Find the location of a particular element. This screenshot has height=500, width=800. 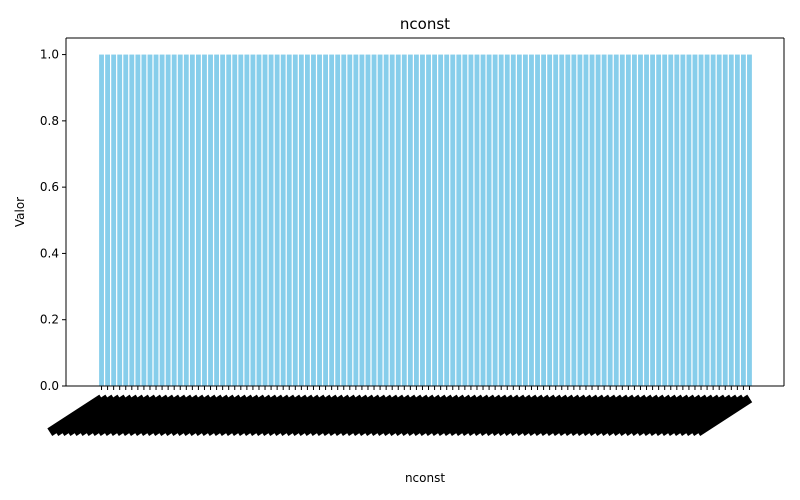

chart-title: nconst is located at coordinates (425, 24).